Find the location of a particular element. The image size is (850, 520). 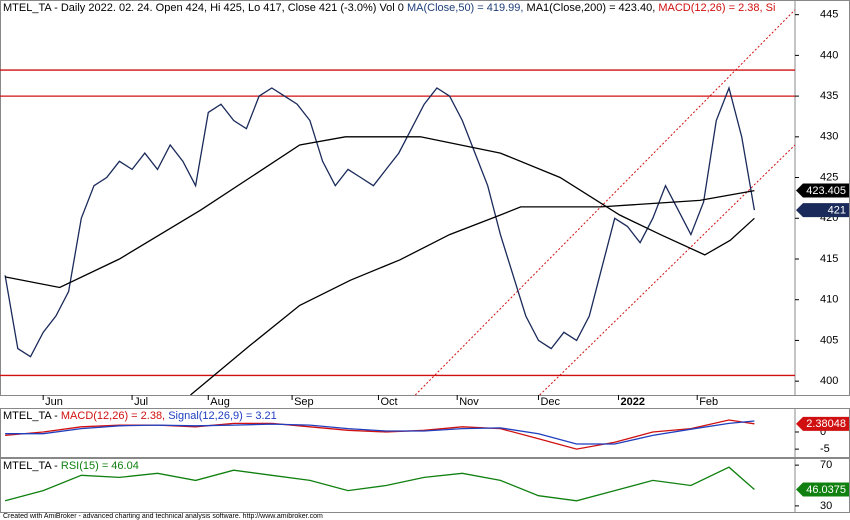

y-tick-label: 410 is located at coordinates (829, 300).